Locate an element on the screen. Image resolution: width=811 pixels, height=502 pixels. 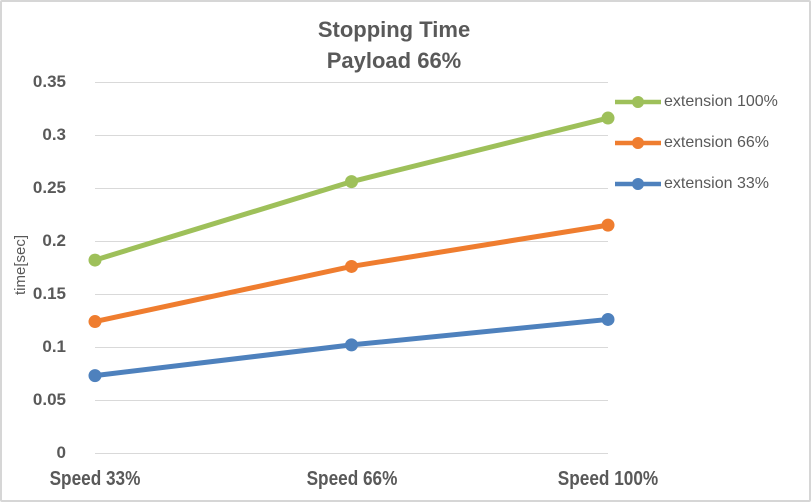
legend-entry: extension 33% is located at coordinates (696, 184).